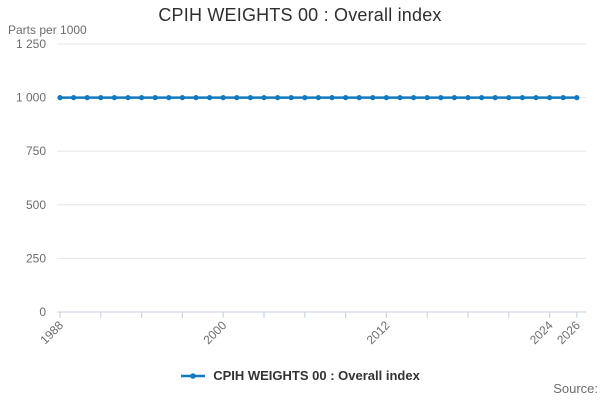 The image size is (600, 400). What do you see at coordinates (47, 30) in the screenshot?
I see `y-axis-unit-label: Parts per 1000` at bounding box center [47, 30].